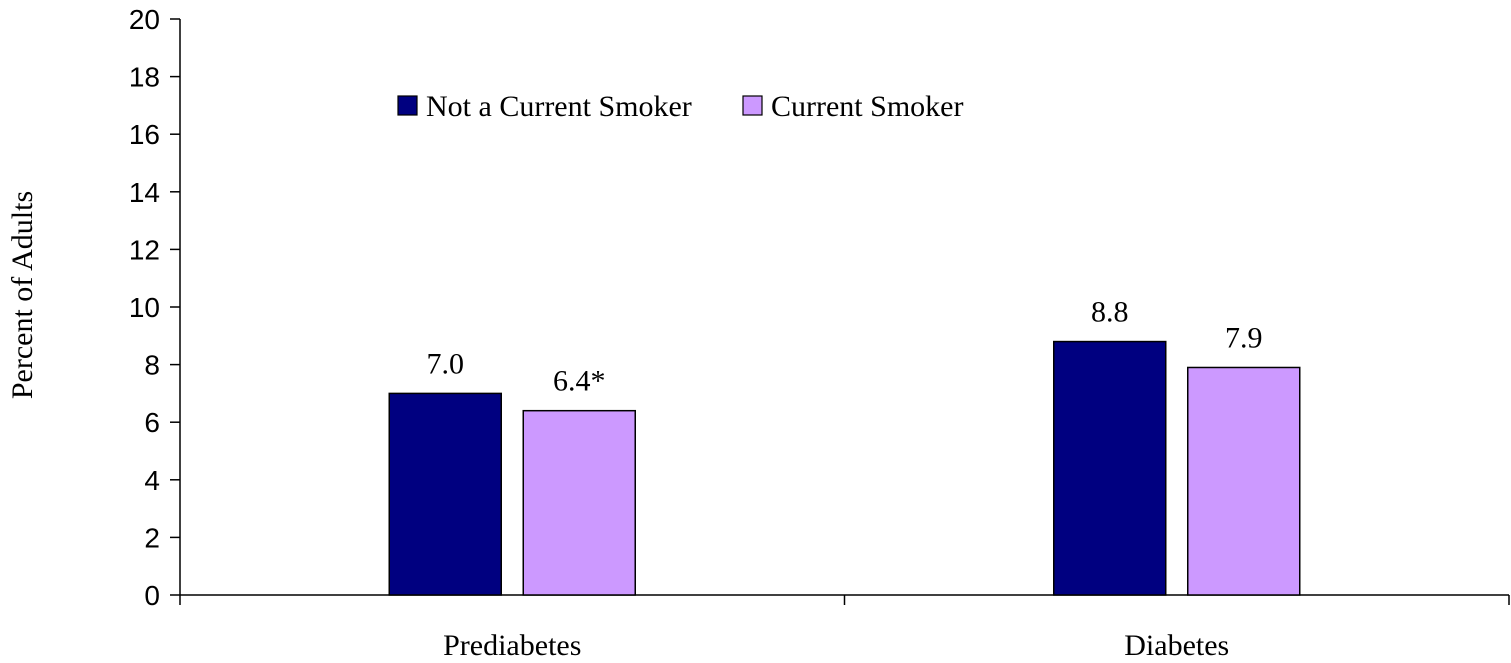 Image resolution: width=1511 pixels, height=663 pixels. Describe the element at coordinates (152, 480) in the screenshot. I see `y-tick-label: 4` at that location.